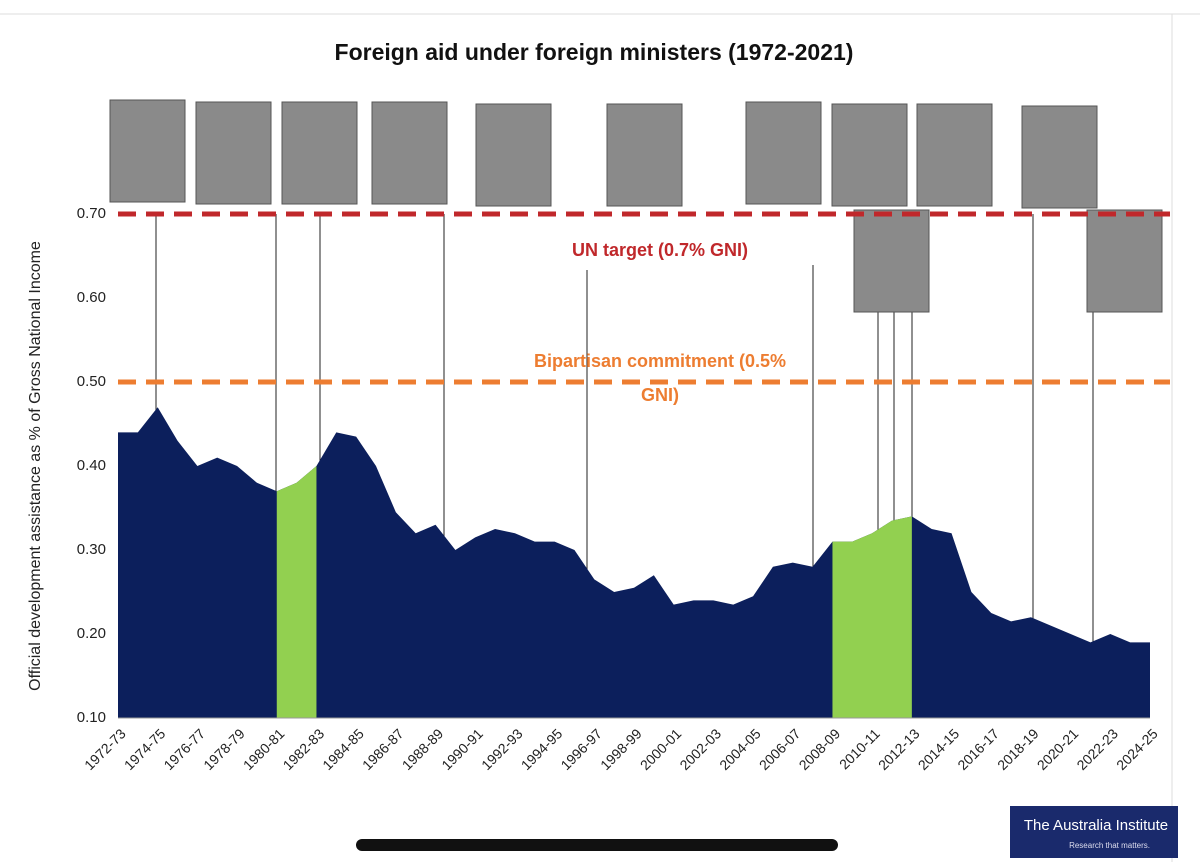 This screenshot has height=862, width=1200. What do you see at coordinates (660, 250) in the screenshot?
I see `reference-label: UN target (0.7% GNI)` at bounding box center [660, 250].